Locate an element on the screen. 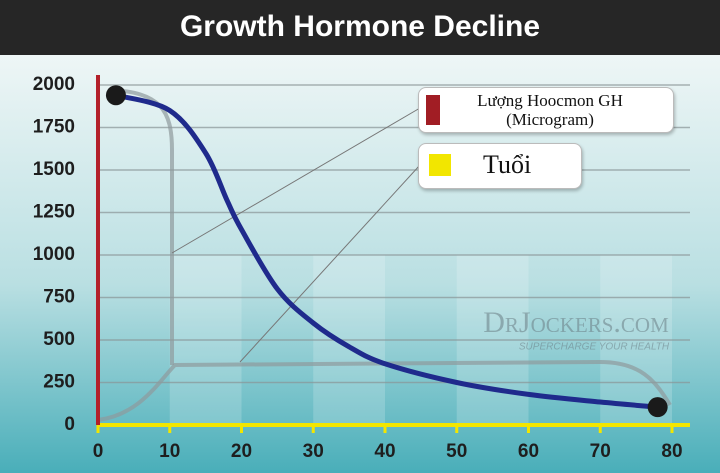 The width and height of the screenshot is (720, 473). y-tick-label: 2000 is located at coordinates (54, 84).